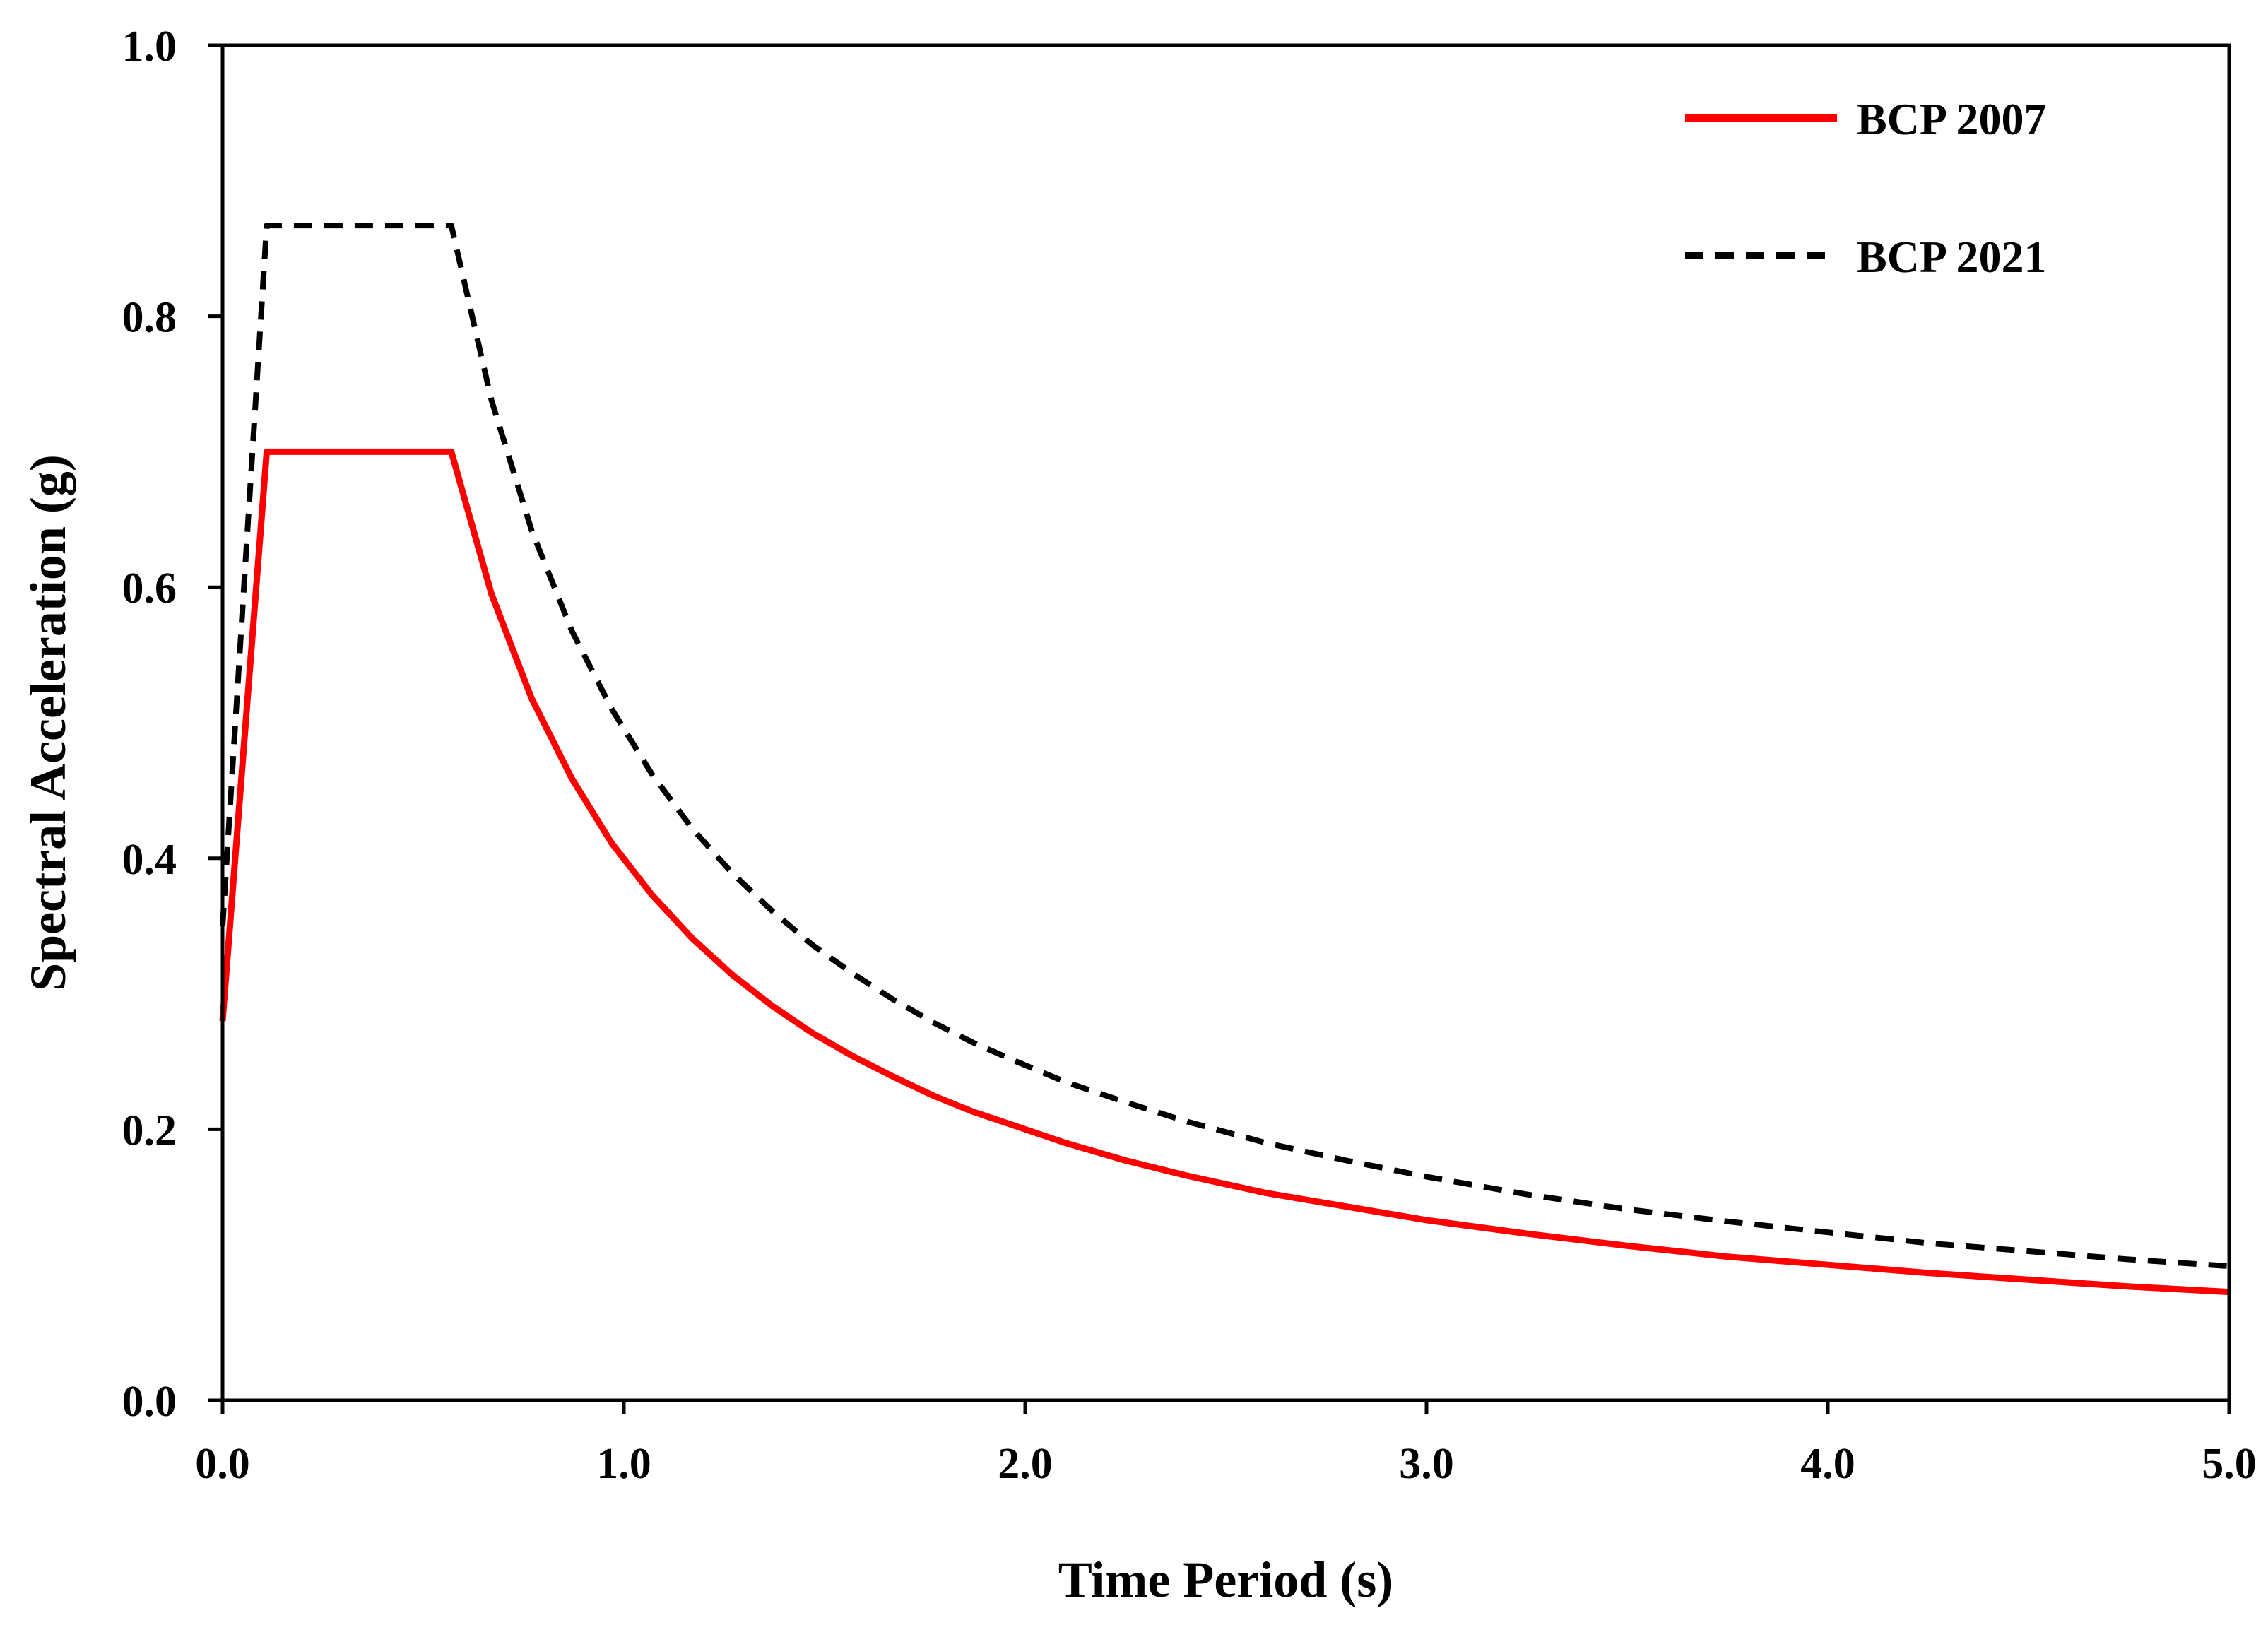 The height and width of the screenshot is (1625, 2268). I want to click on y-tick-label: 0.2, so click(149, 1130).